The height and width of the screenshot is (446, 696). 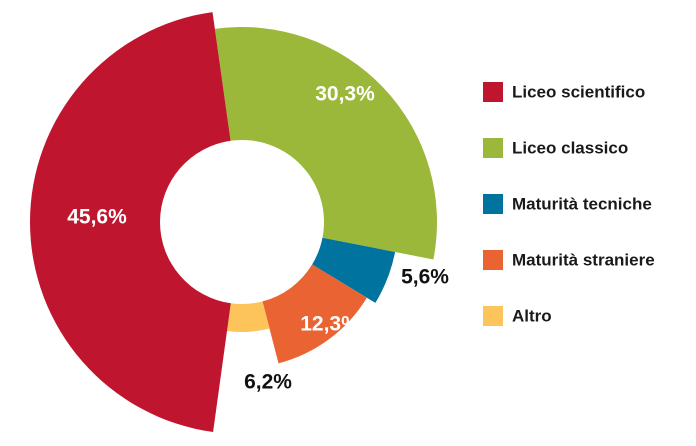 I want to click on legend-label: Liceo scientifico, so click(x=578, y=91).